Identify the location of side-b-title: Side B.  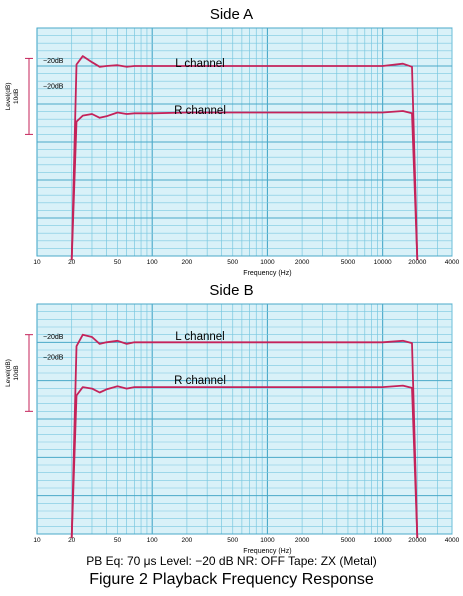
(231, 290).